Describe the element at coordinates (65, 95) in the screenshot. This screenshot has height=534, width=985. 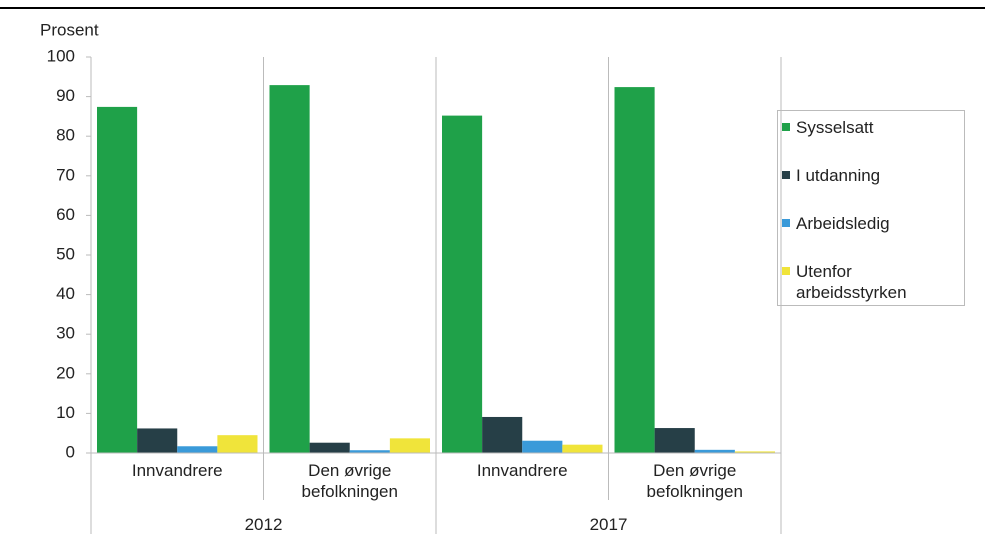
I see `y-tick-label: 90` at that location.